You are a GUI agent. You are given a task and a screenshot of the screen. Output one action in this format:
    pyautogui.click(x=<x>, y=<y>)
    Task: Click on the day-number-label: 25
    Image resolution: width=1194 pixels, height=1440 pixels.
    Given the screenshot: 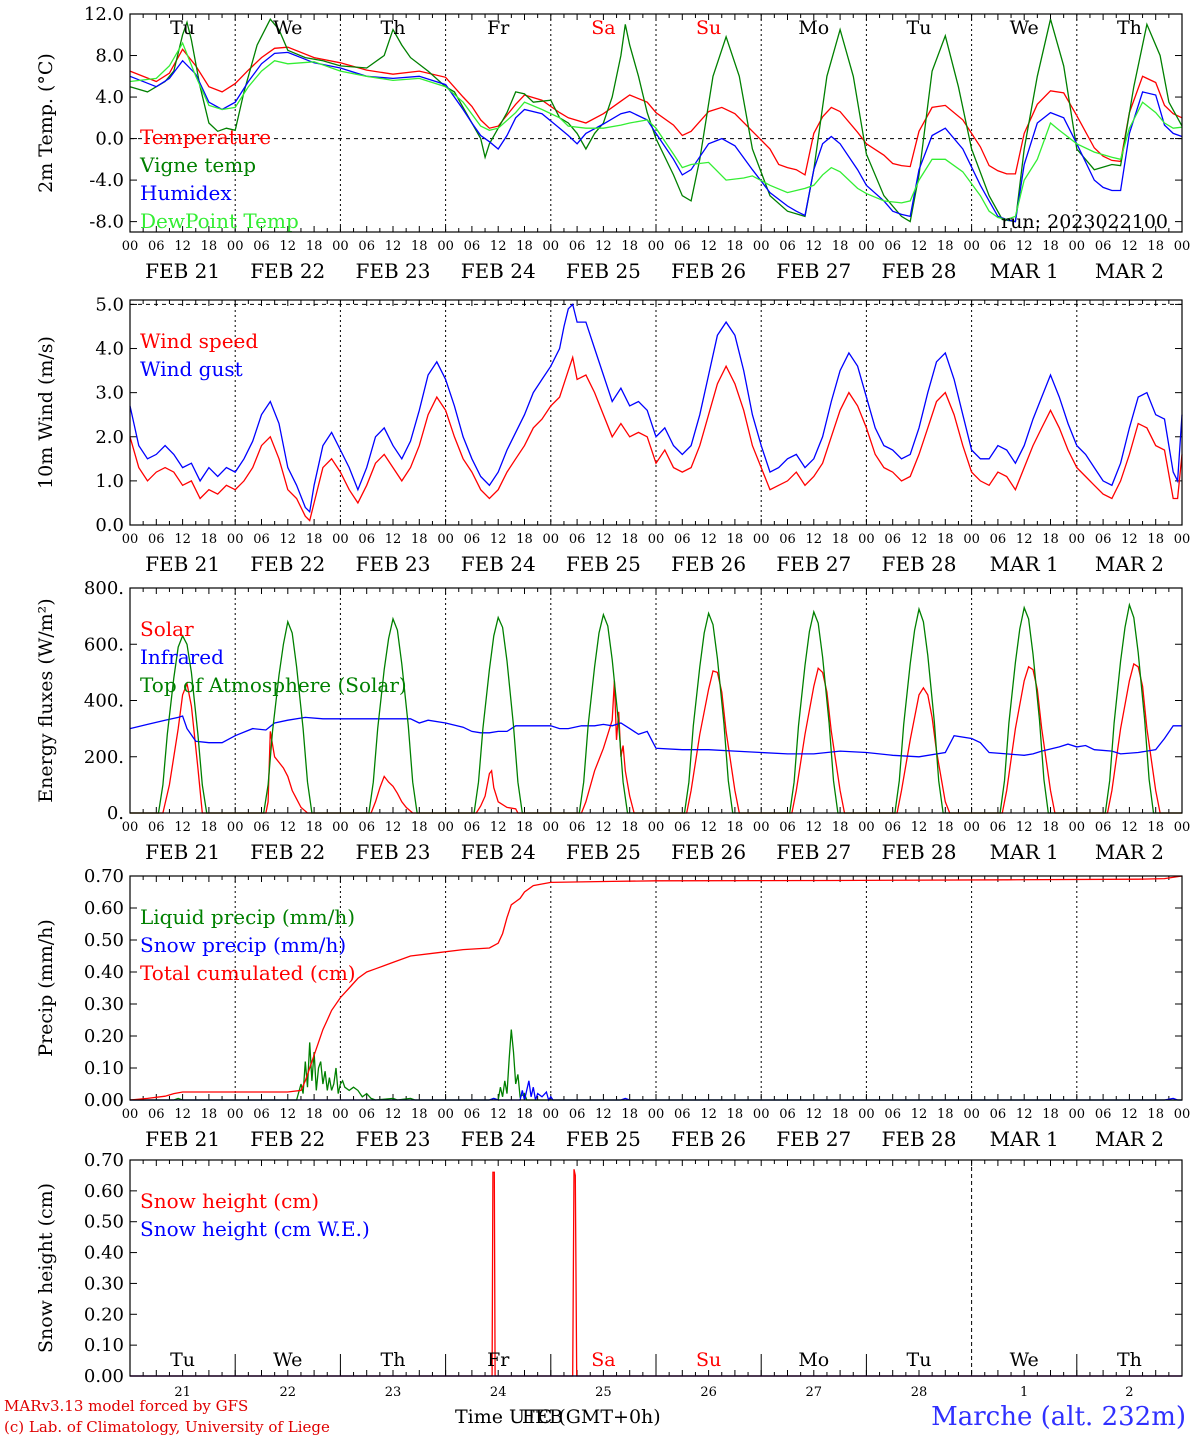 What is the action you would take?
    pyautogui.click(x=603, y=1392)
    